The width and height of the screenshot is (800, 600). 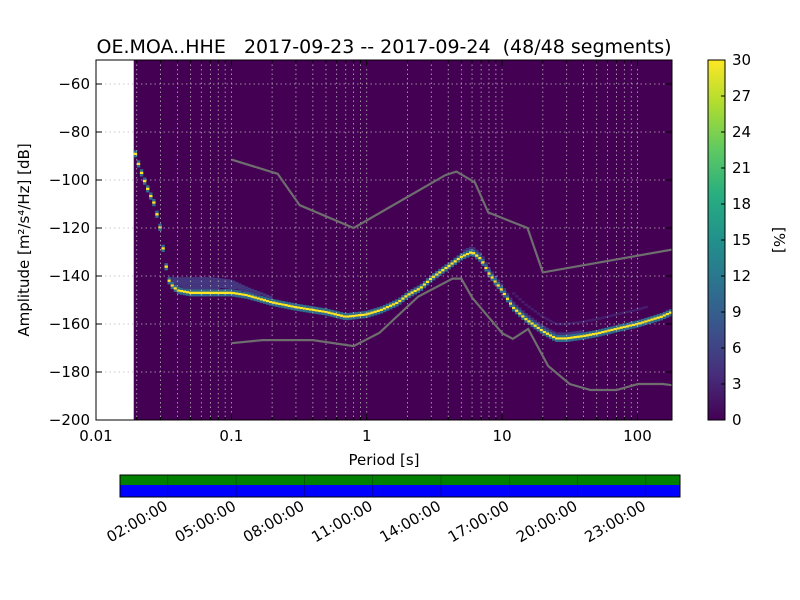 I want to click on y-axis-label: Amplitude [m²/s⁴/Hz] [dB], so click(x=24, y=239).